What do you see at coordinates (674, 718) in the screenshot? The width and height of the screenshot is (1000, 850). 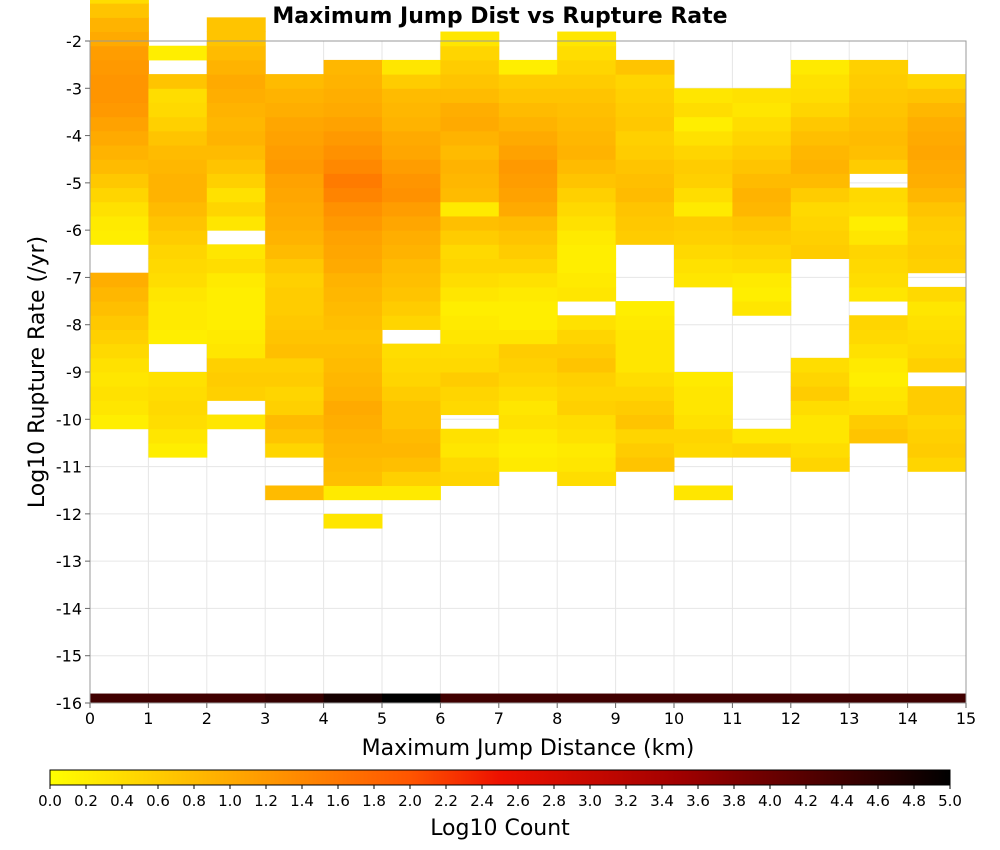 I see `x-tick-label: 10` at bounding box center [674, 718].